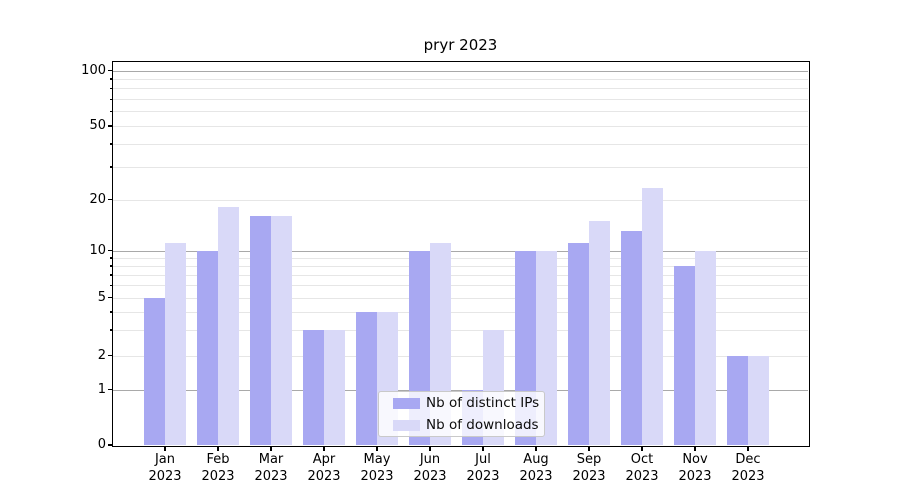 The height and width of the screenshot is (500, 900). I want to click on chart-title: pryr 2023, so click(460, 45).